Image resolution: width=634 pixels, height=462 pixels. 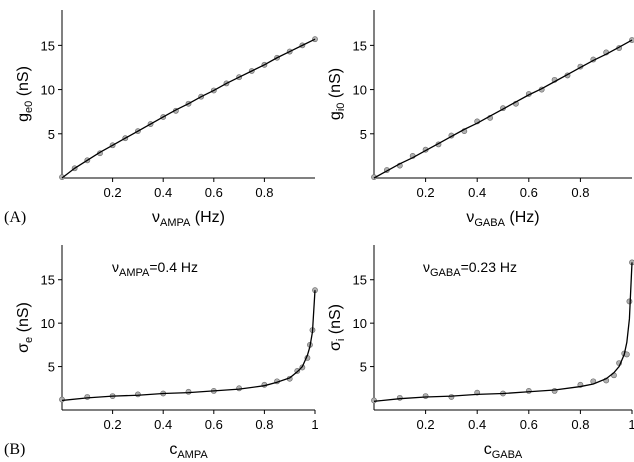 What do you see at coordinates (134, 273) in the screenshot?
I see `annotation-sub: AMPA` at bounding box center [134, 273].